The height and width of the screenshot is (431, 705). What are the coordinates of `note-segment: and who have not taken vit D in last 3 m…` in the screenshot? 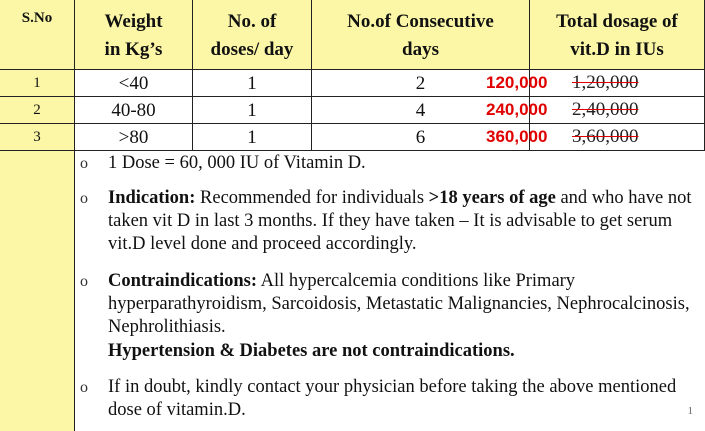 It's located at (400, 221).